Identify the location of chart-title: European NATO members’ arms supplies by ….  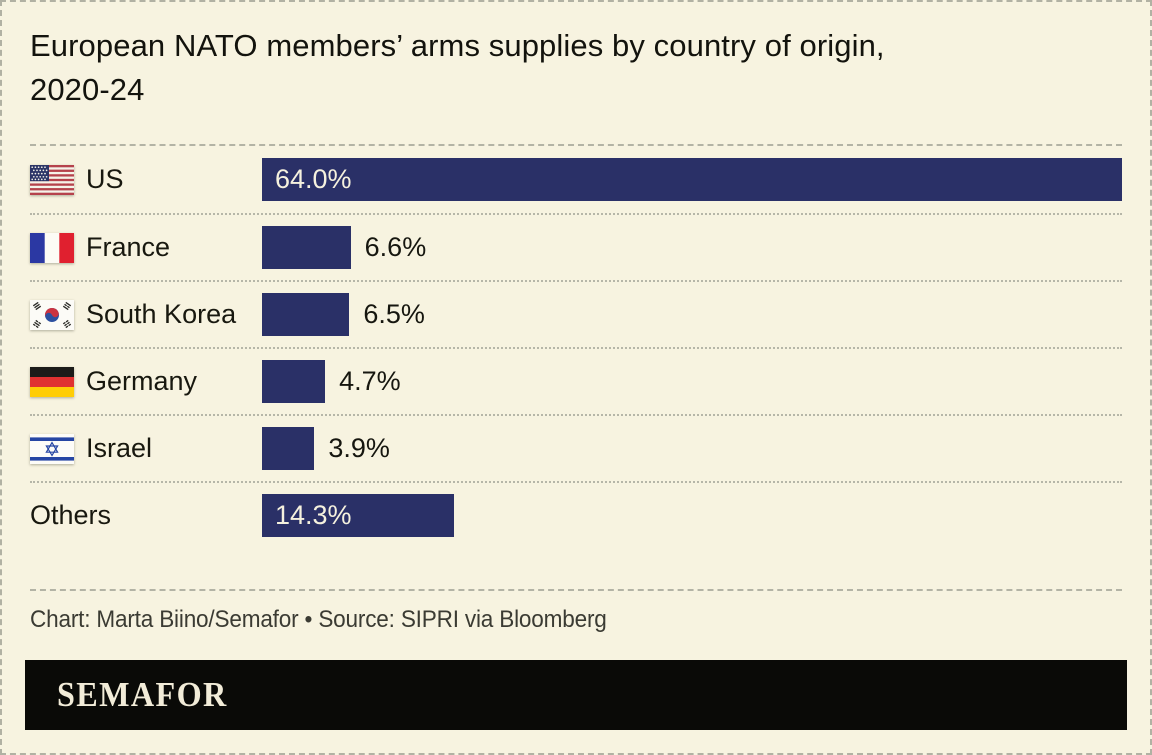
(576, 68).